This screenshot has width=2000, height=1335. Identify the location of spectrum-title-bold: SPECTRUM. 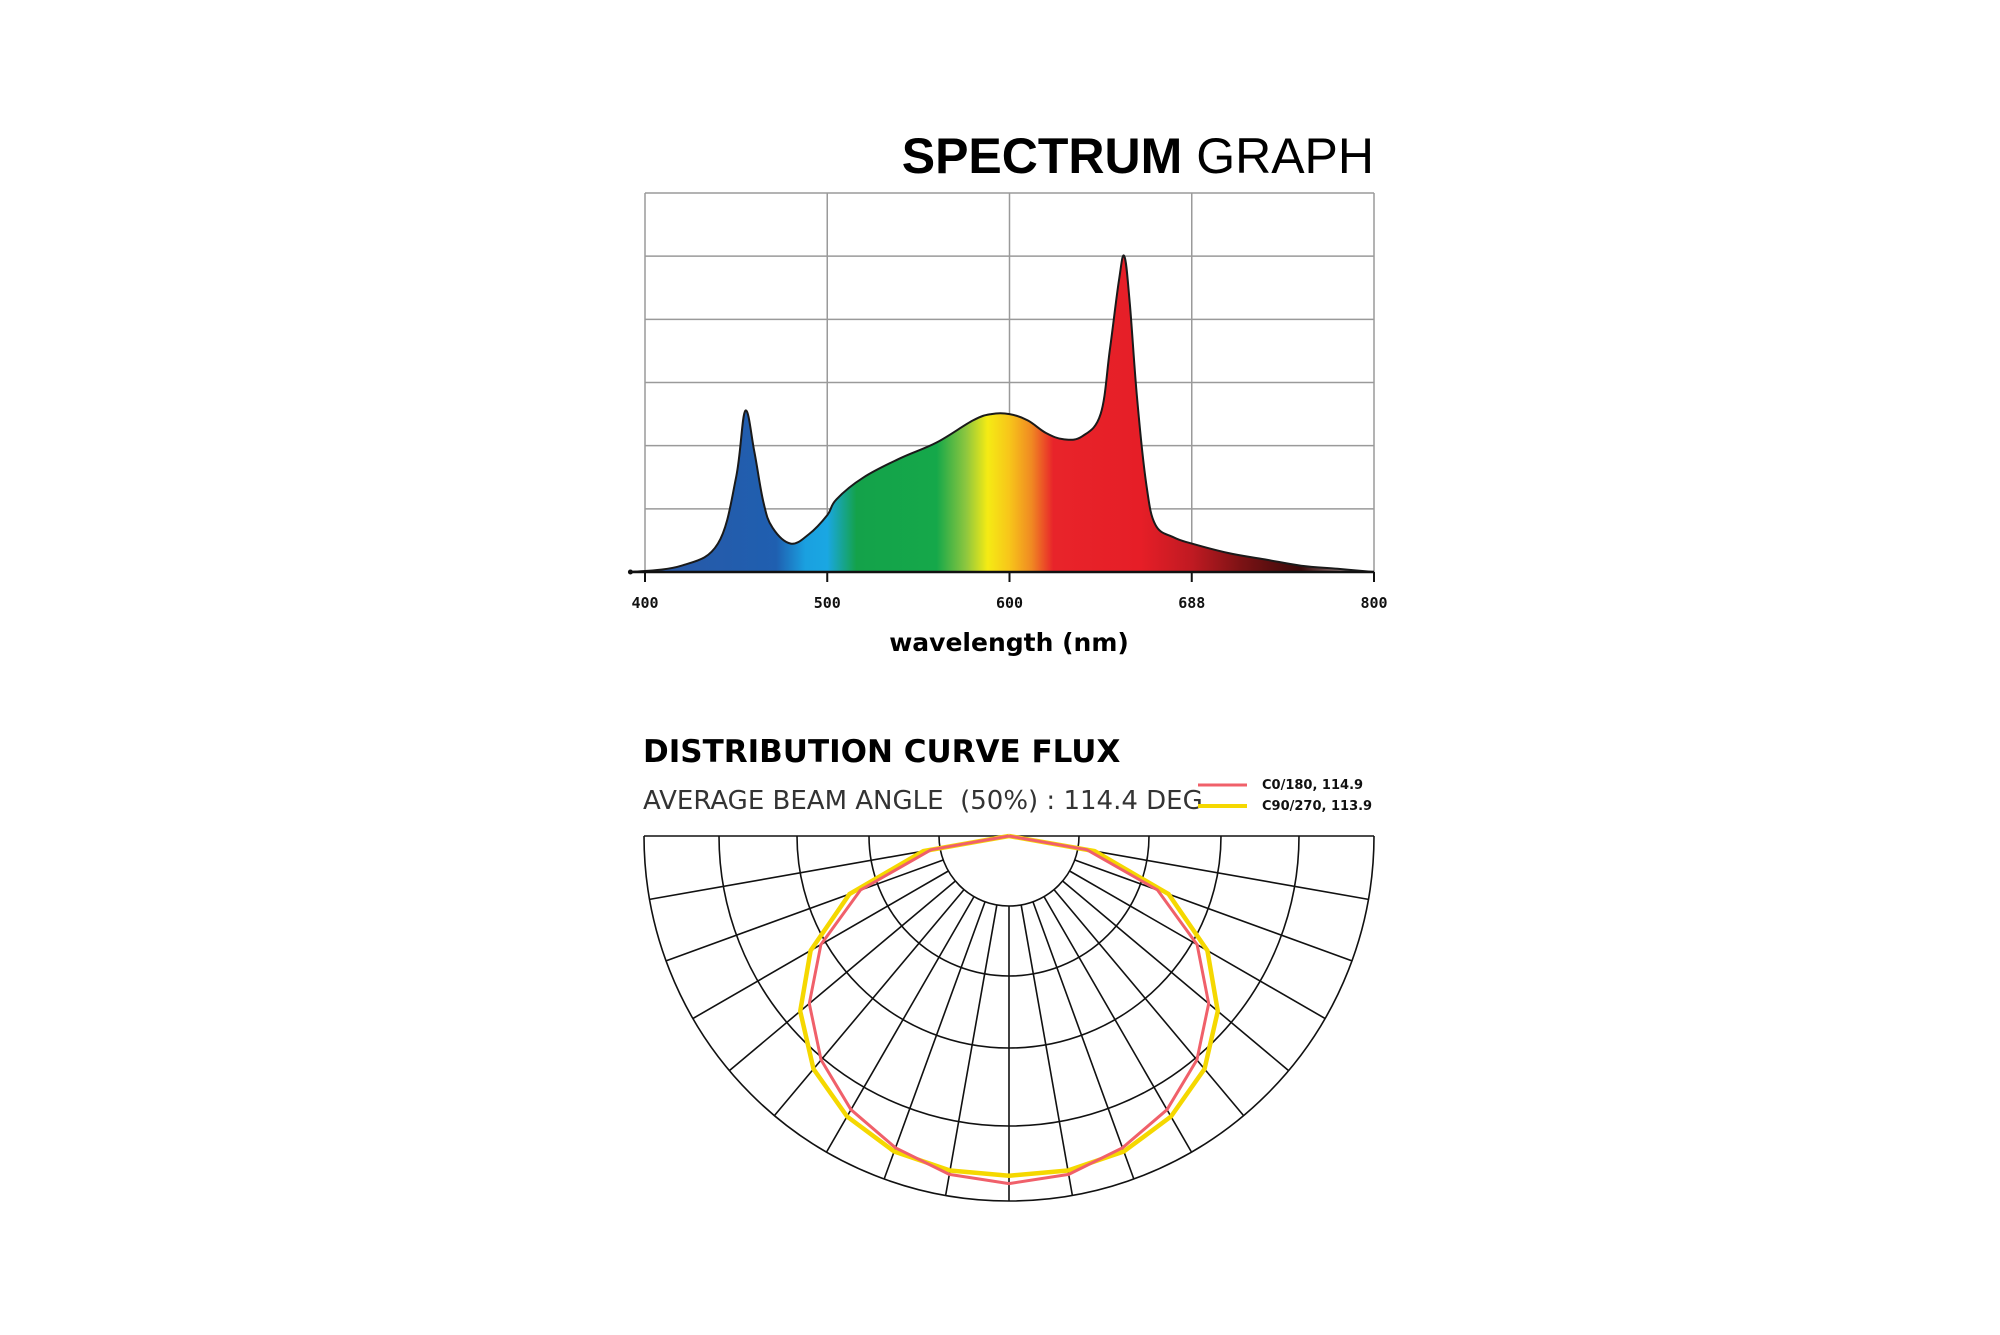
(1042, 156).